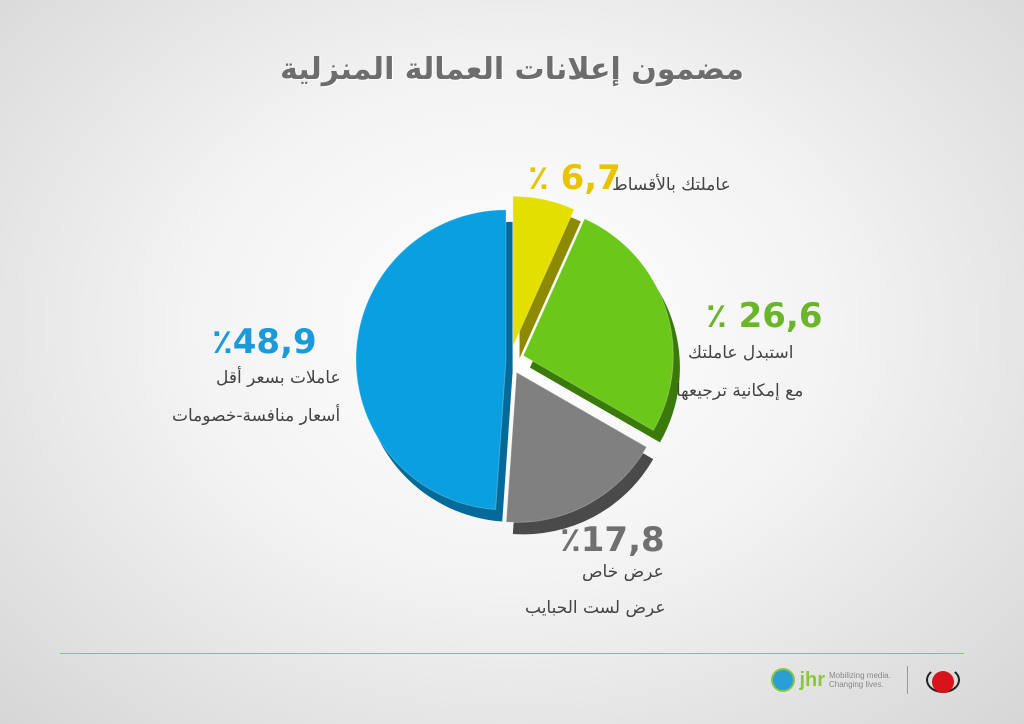 The image size is (1024, 724). What do you see at coordinates (574, 178) in the screenshot?
I see `percent-label-installments: ٪ 6,7` at bounding box center [574, 178].